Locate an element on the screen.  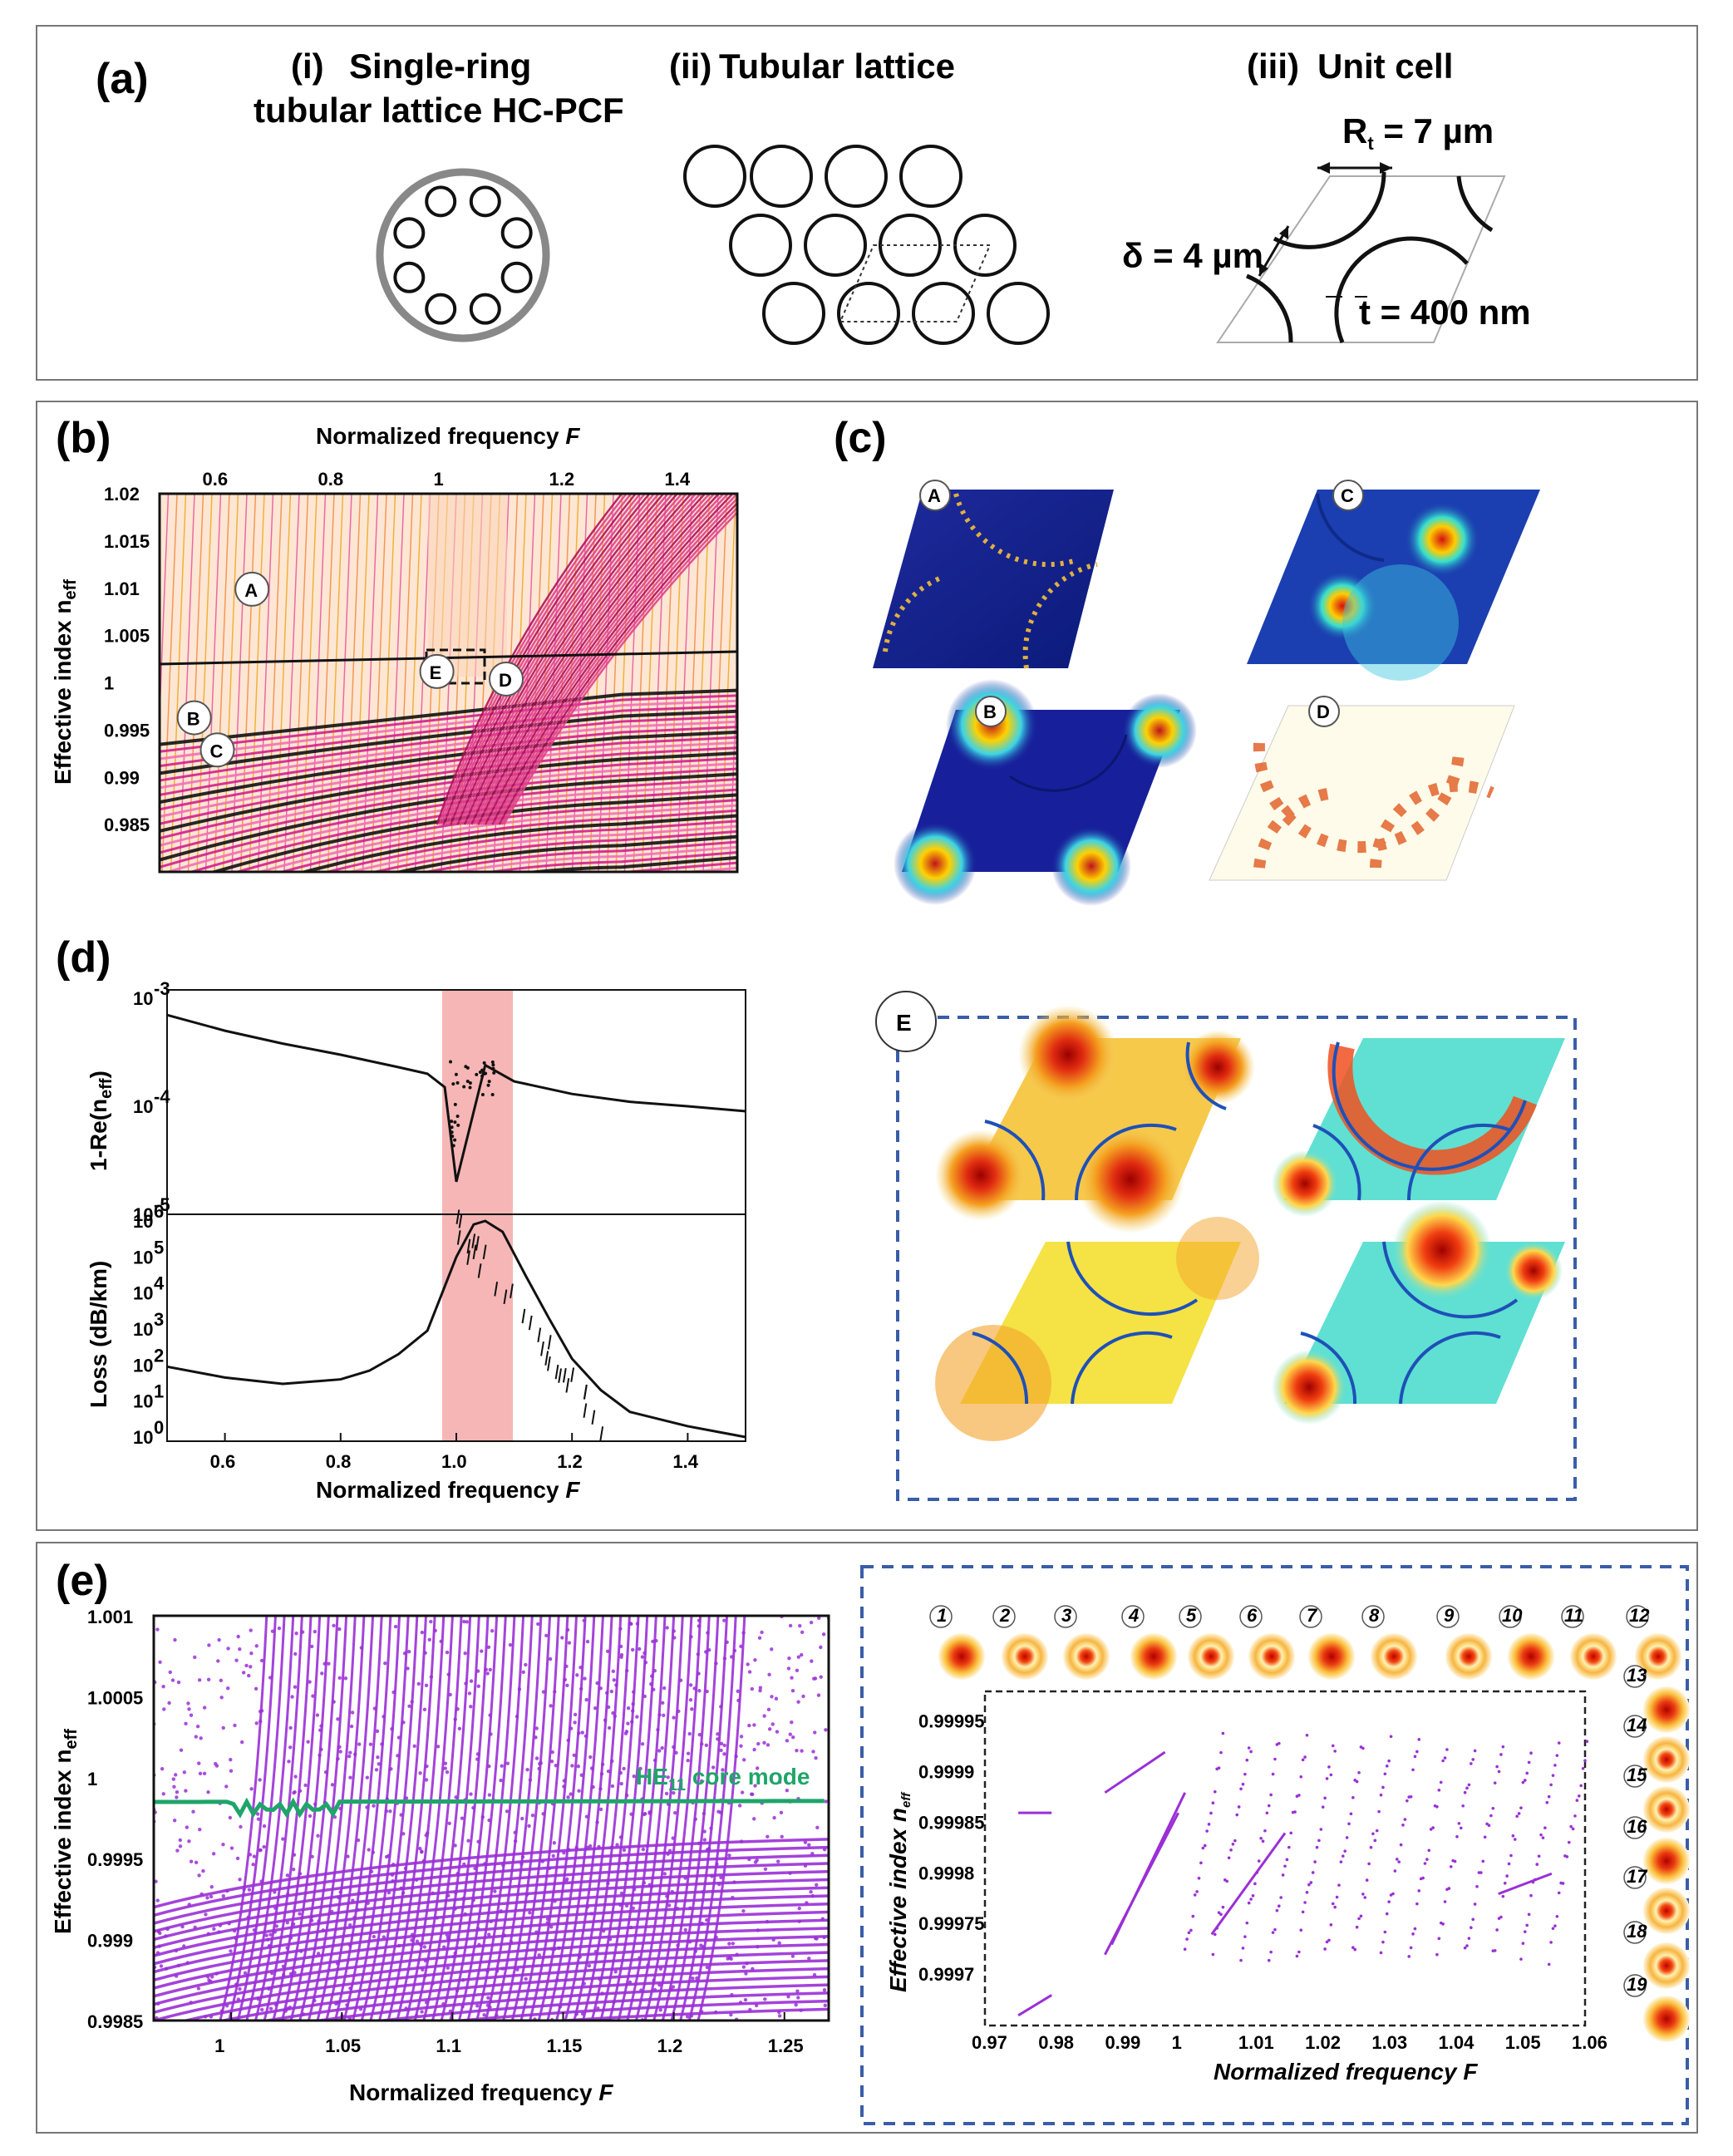
panel-a-label: (a) is located at coordinates (122, 79).